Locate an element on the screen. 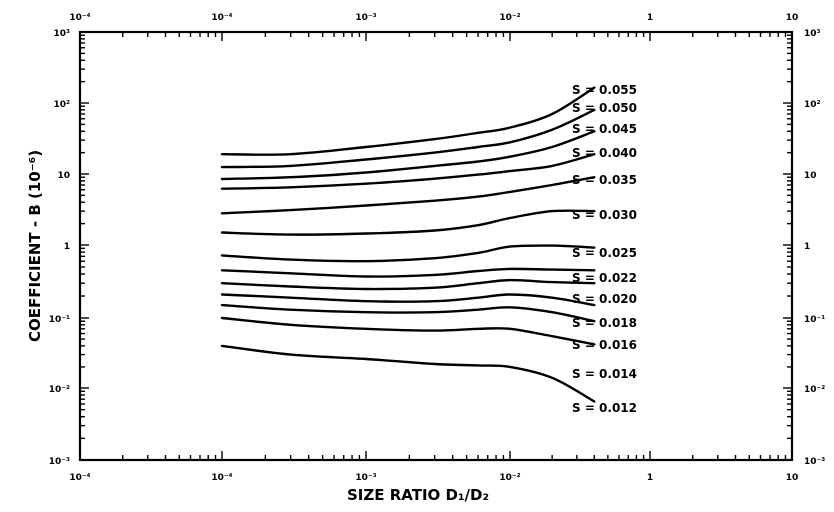  curve-label: S = 0.020 is located at coordinates (604, 299).